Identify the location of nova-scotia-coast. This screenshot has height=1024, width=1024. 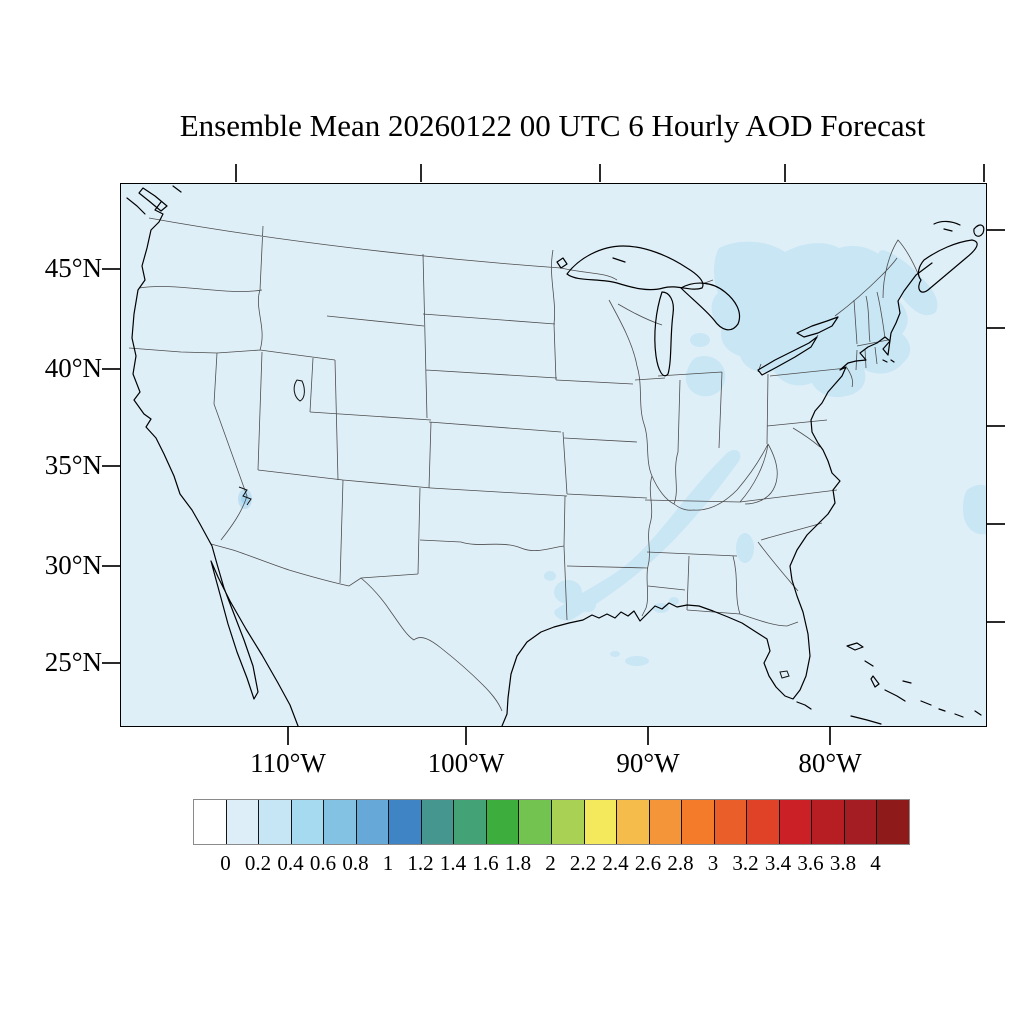
(951, 256).